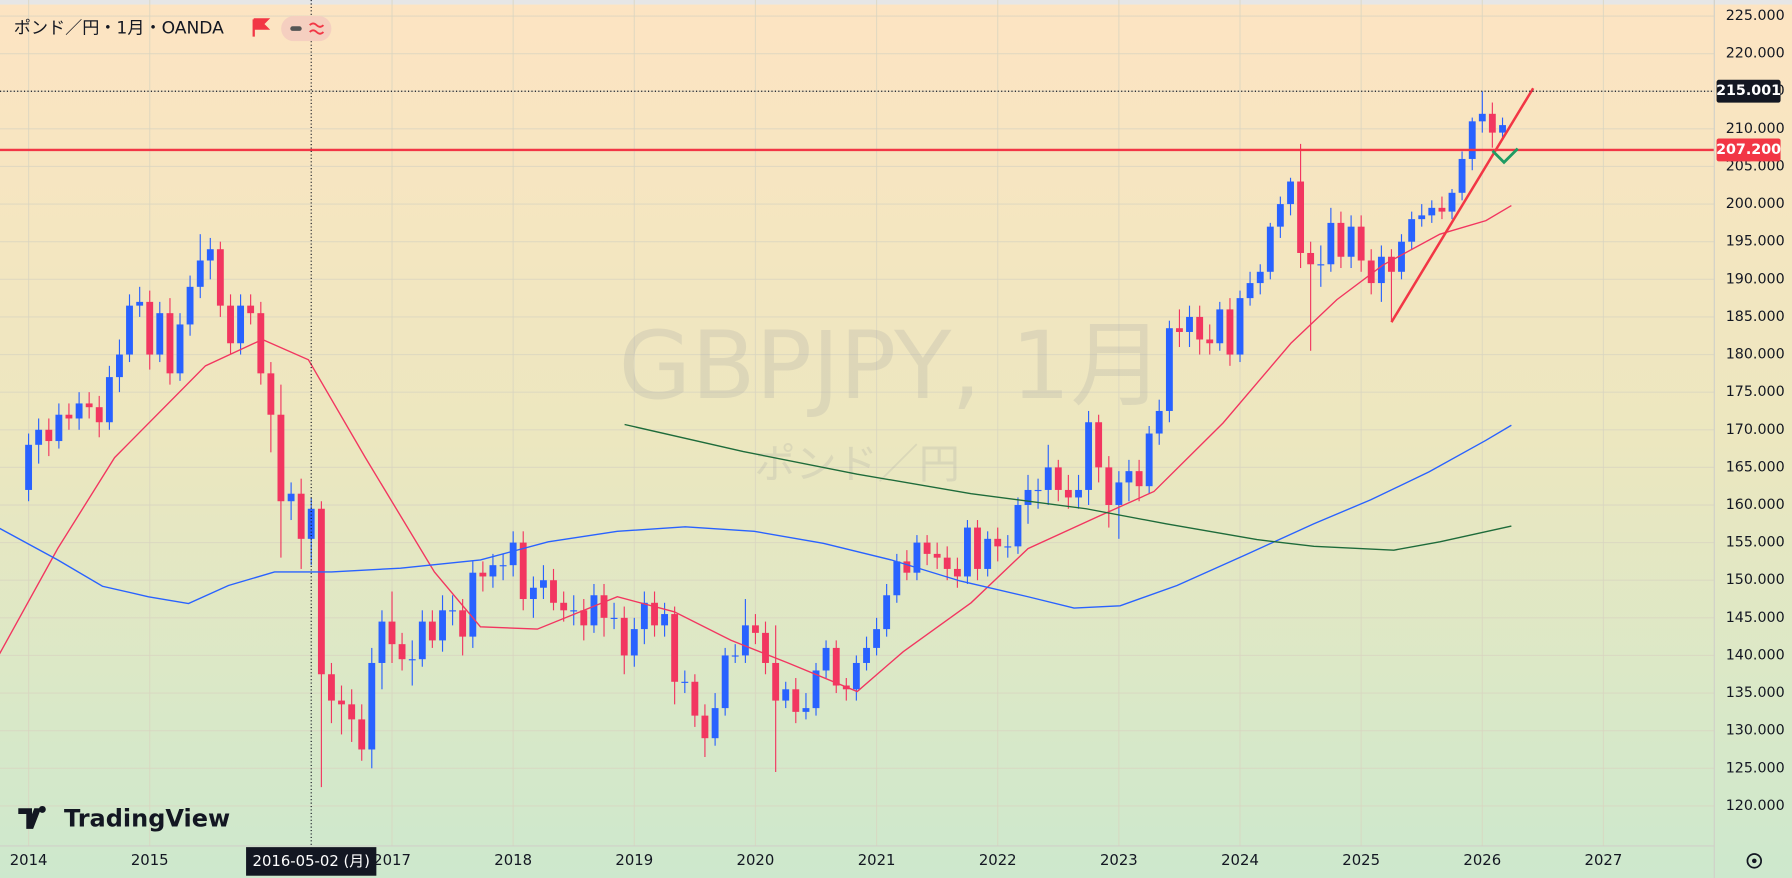  What do you see at coordinates (513, 860) in the screenshot?
I see `x-tick-label: 2018` at bounding box center [513, 860].